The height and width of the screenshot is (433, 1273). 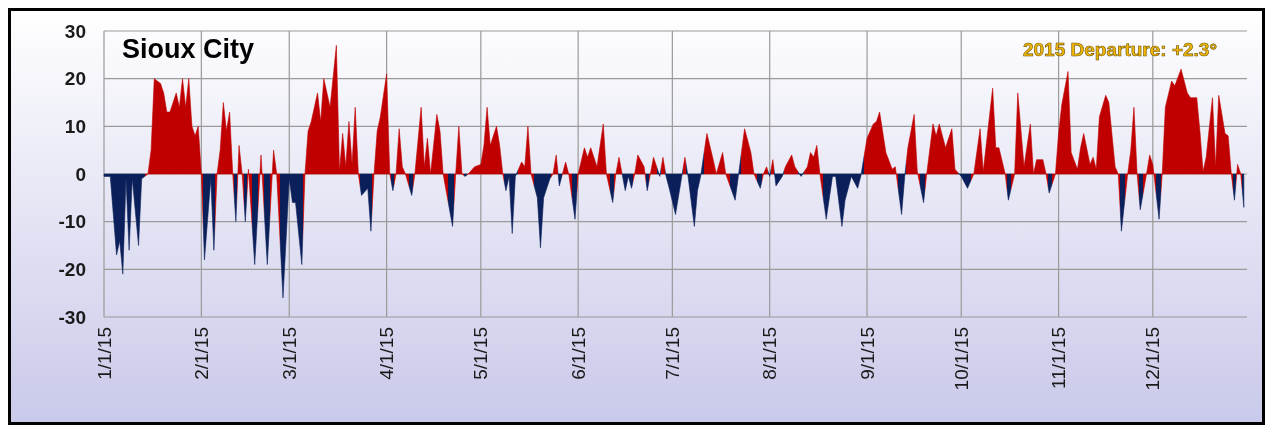 I want to click on x-tick-label: 6/1/15, so click(x=578, y=353).